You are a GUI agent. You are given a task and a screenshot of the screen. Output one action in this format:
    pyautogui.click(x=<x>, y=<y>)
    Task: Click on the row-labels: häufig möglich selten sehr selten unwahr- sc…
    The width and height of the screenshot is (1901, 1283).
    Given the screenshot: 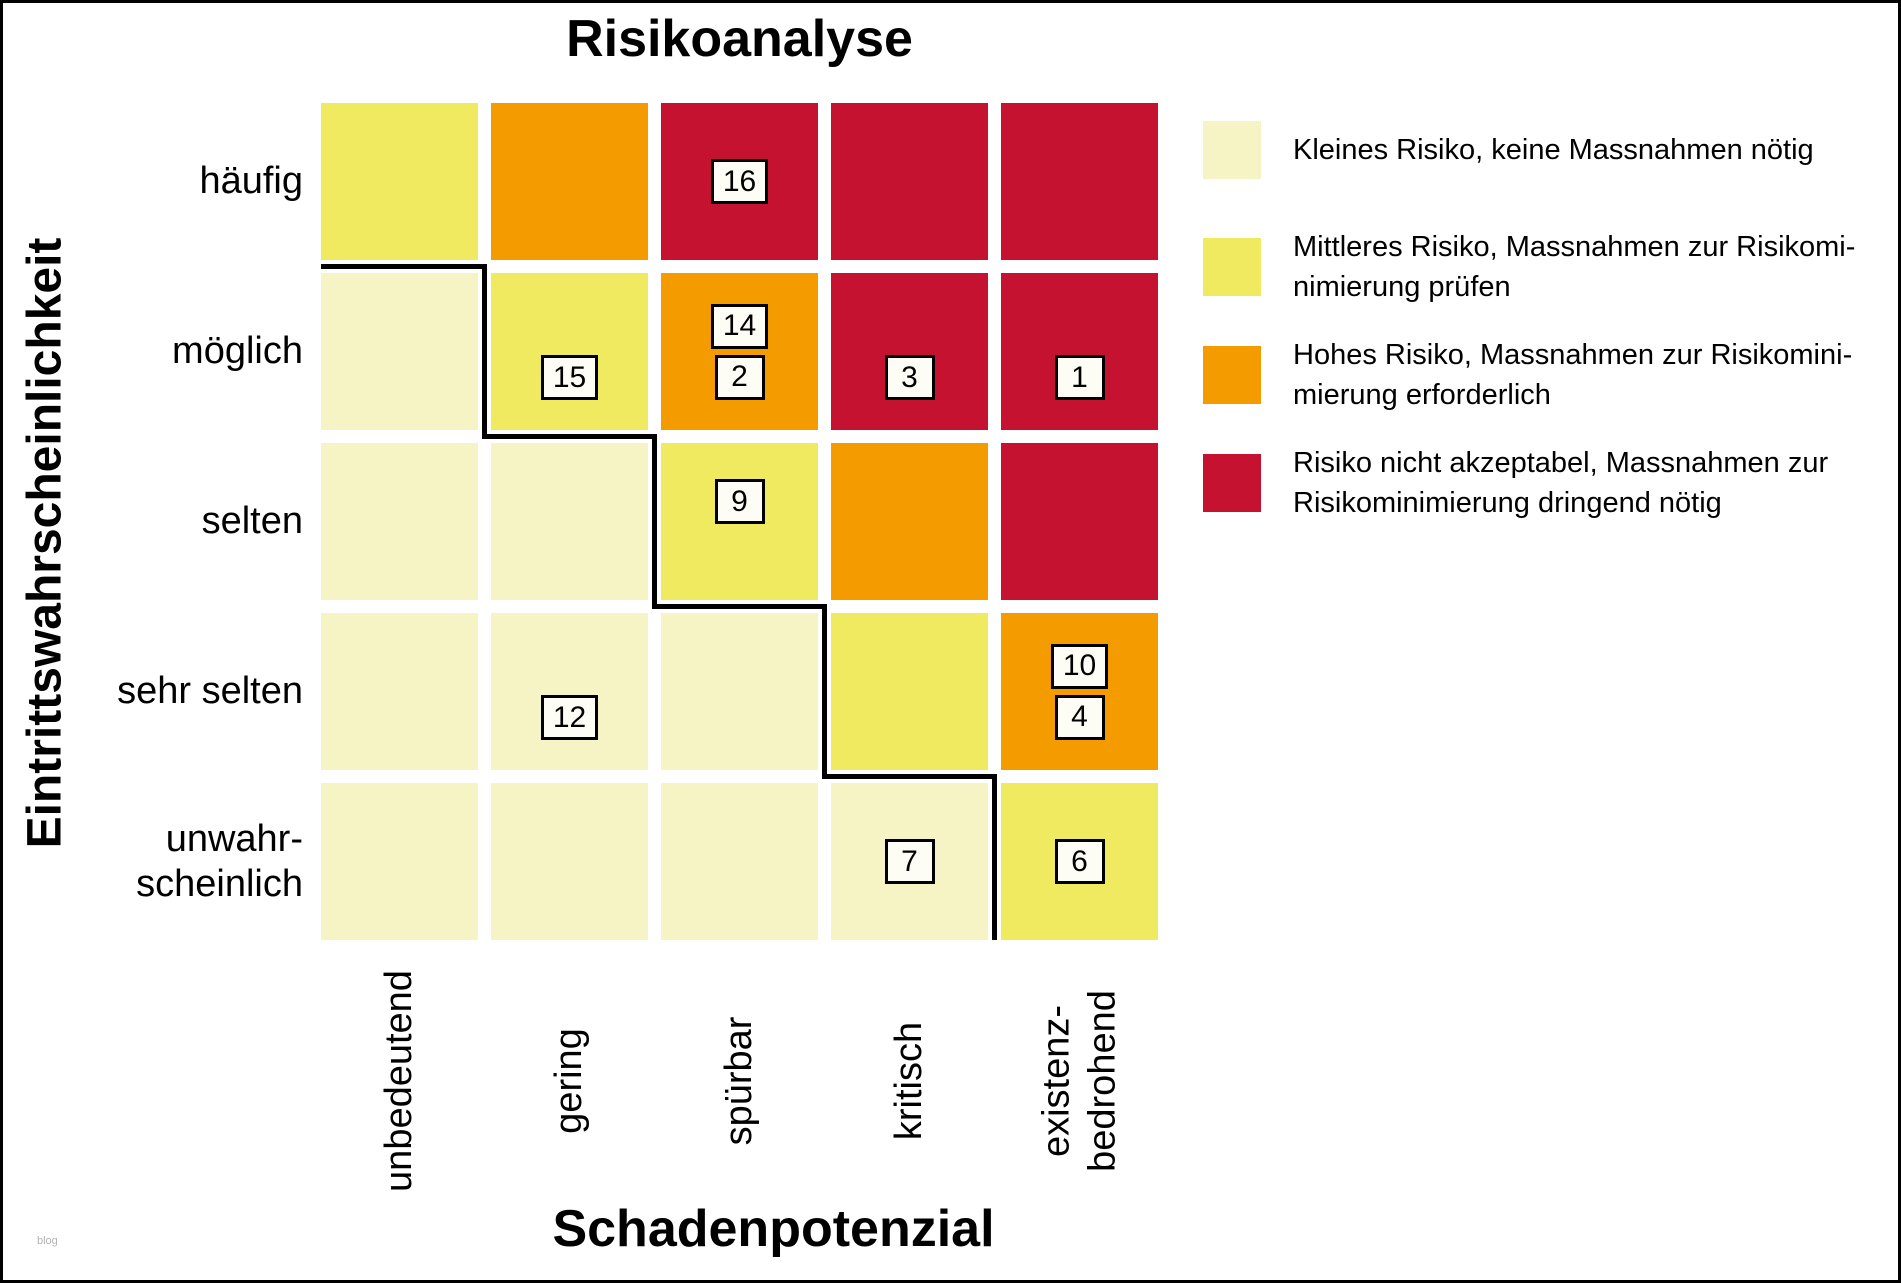 What is the action you would take?
    pyautogui.click(x=153, y=521)
    